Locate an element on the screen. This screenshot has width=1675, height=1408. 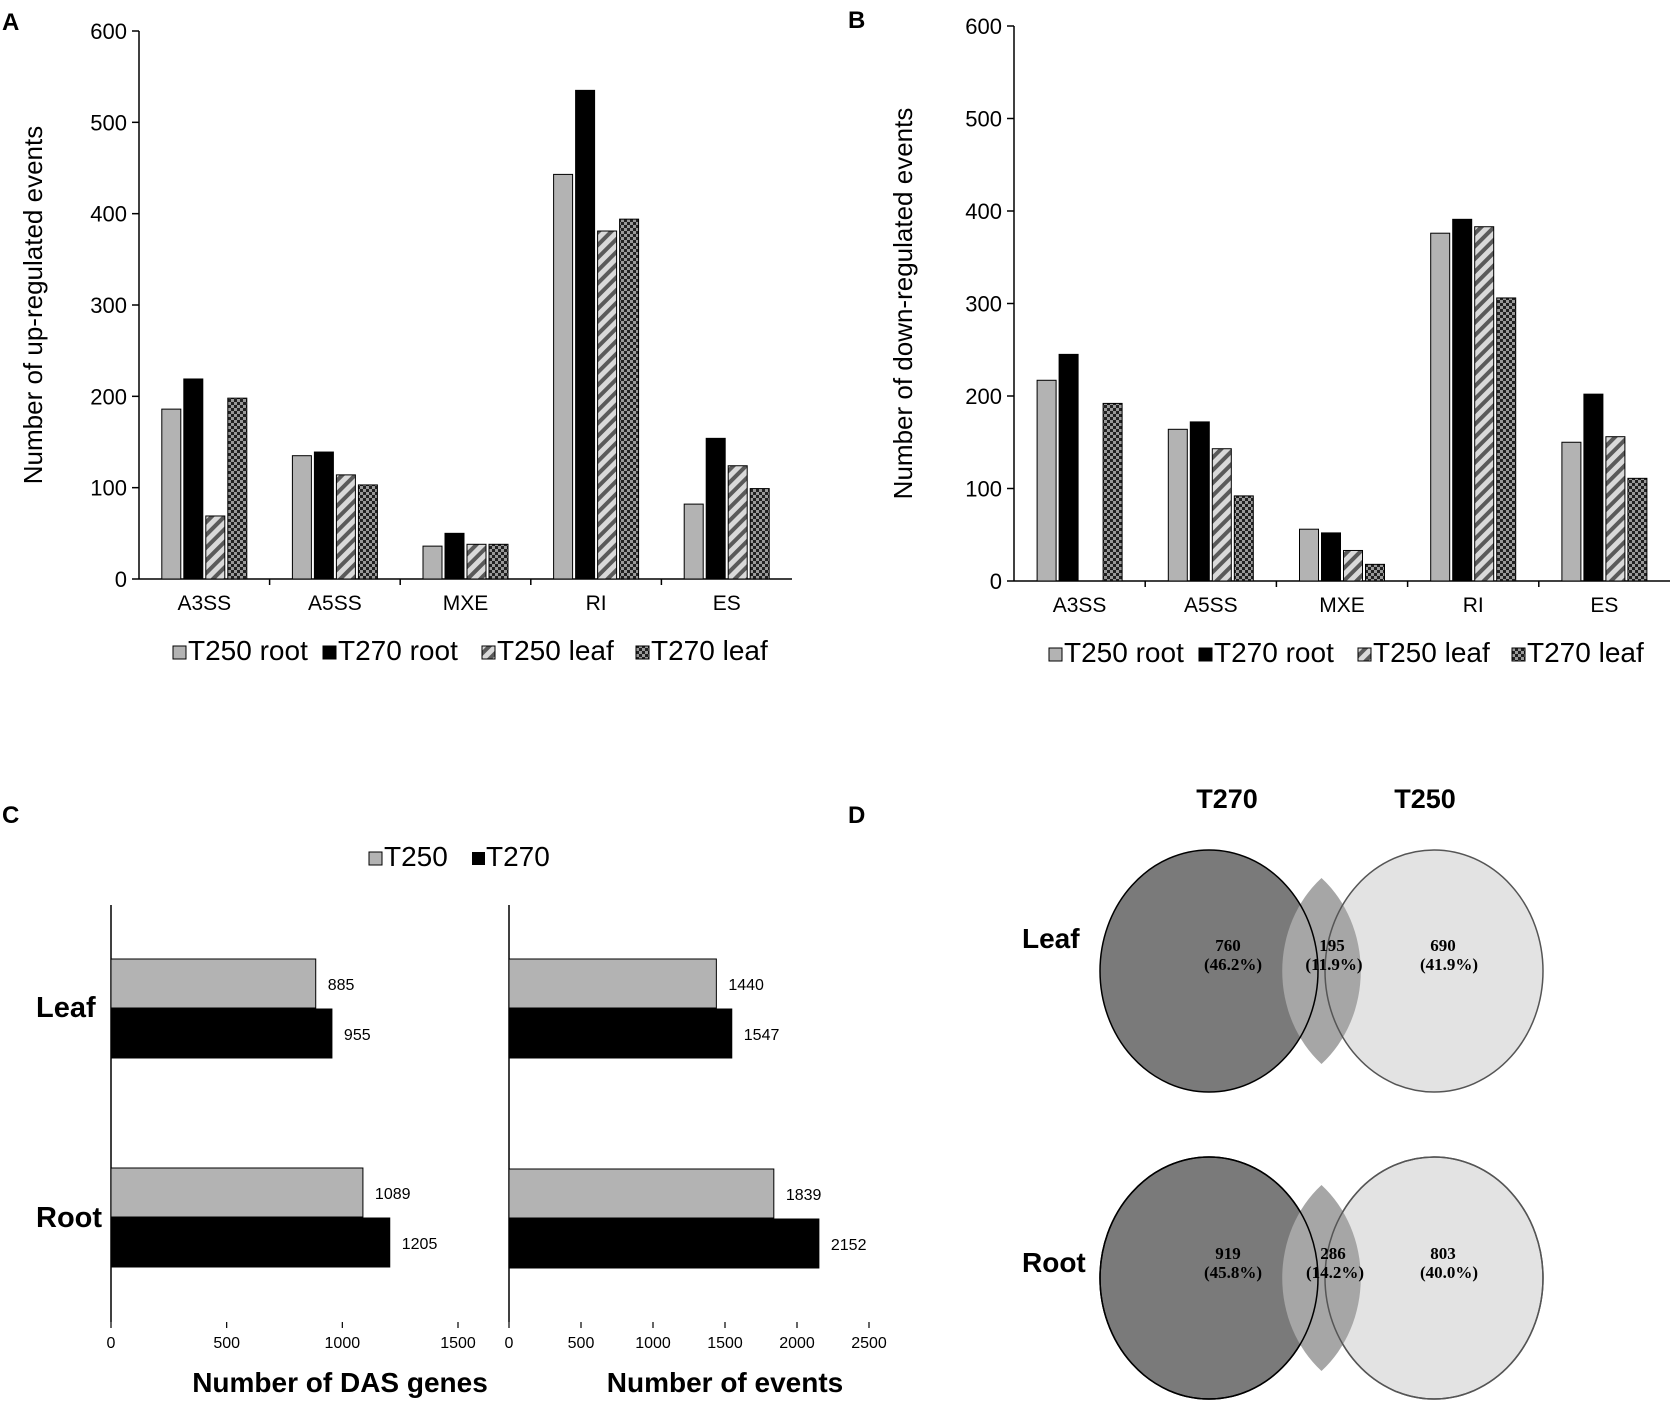
panel-c-left-bar-leaf-t250 is located at coordinates (213, 983).